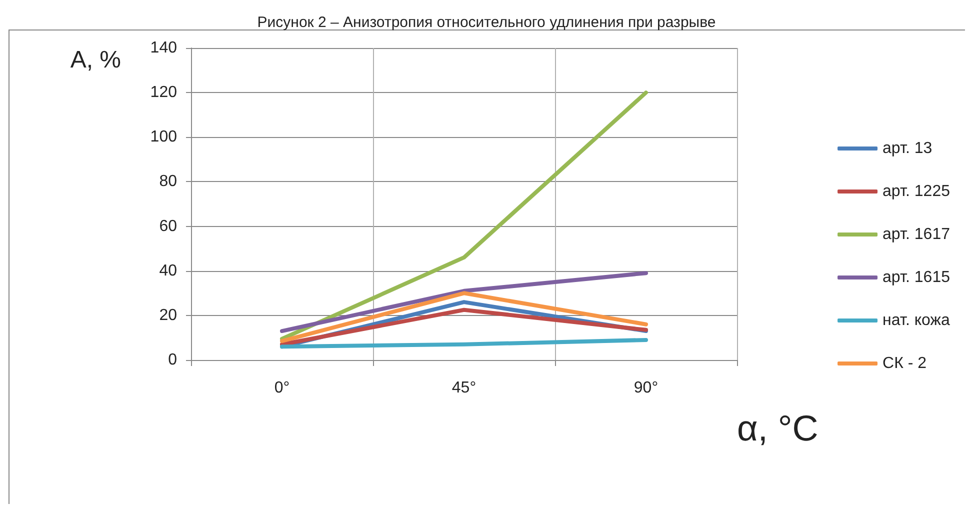 This screenshot has height=512, width=973. Describe the element at coordinates (168, 271) in the screenshot. I see `y-tick-label: 40` at that location.